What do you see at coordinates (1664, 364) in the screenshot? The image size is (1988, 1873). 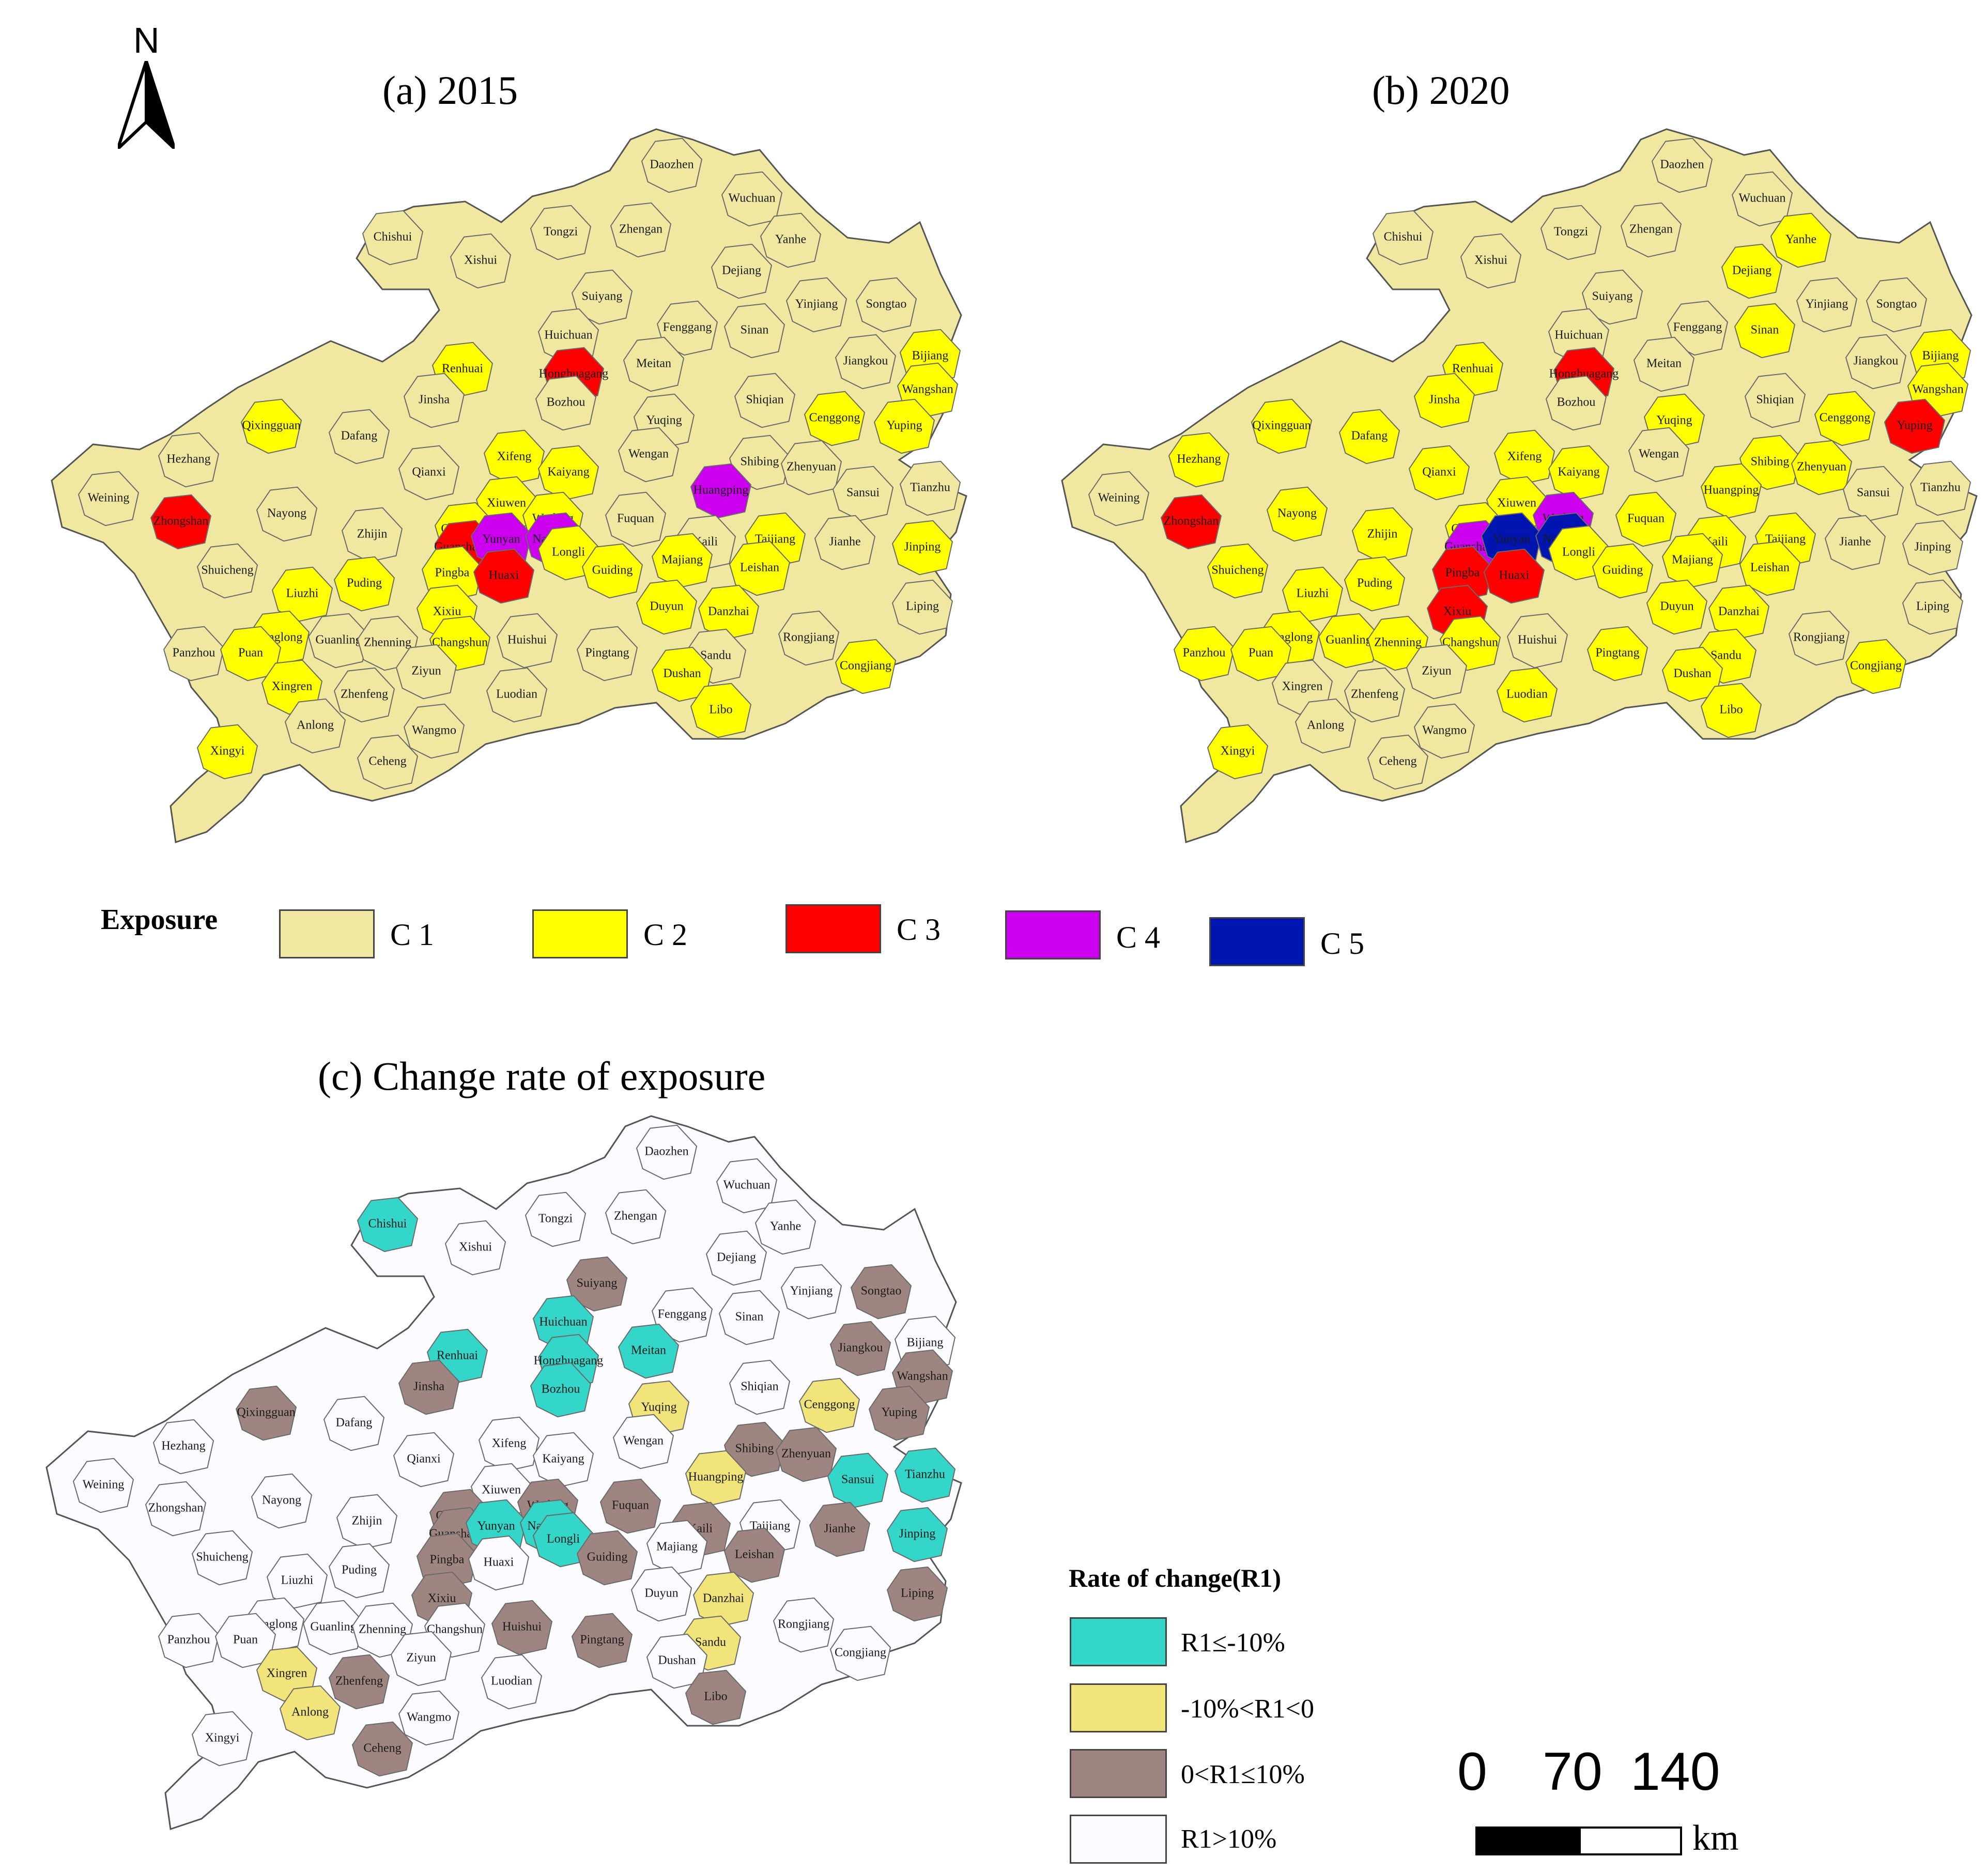 I see `map-2020-county-label: Meitan` at bounding box center [1664, 364].